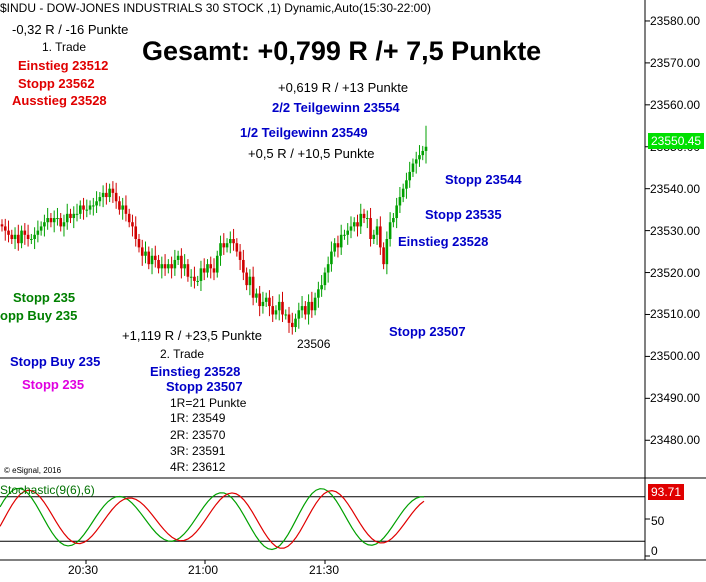 The height and width of the screenshot is (582, 706). Describe the element at coordinates (195, 371) in the screenshot. I see `trade2-entry: Einstieg 23528` at that location.